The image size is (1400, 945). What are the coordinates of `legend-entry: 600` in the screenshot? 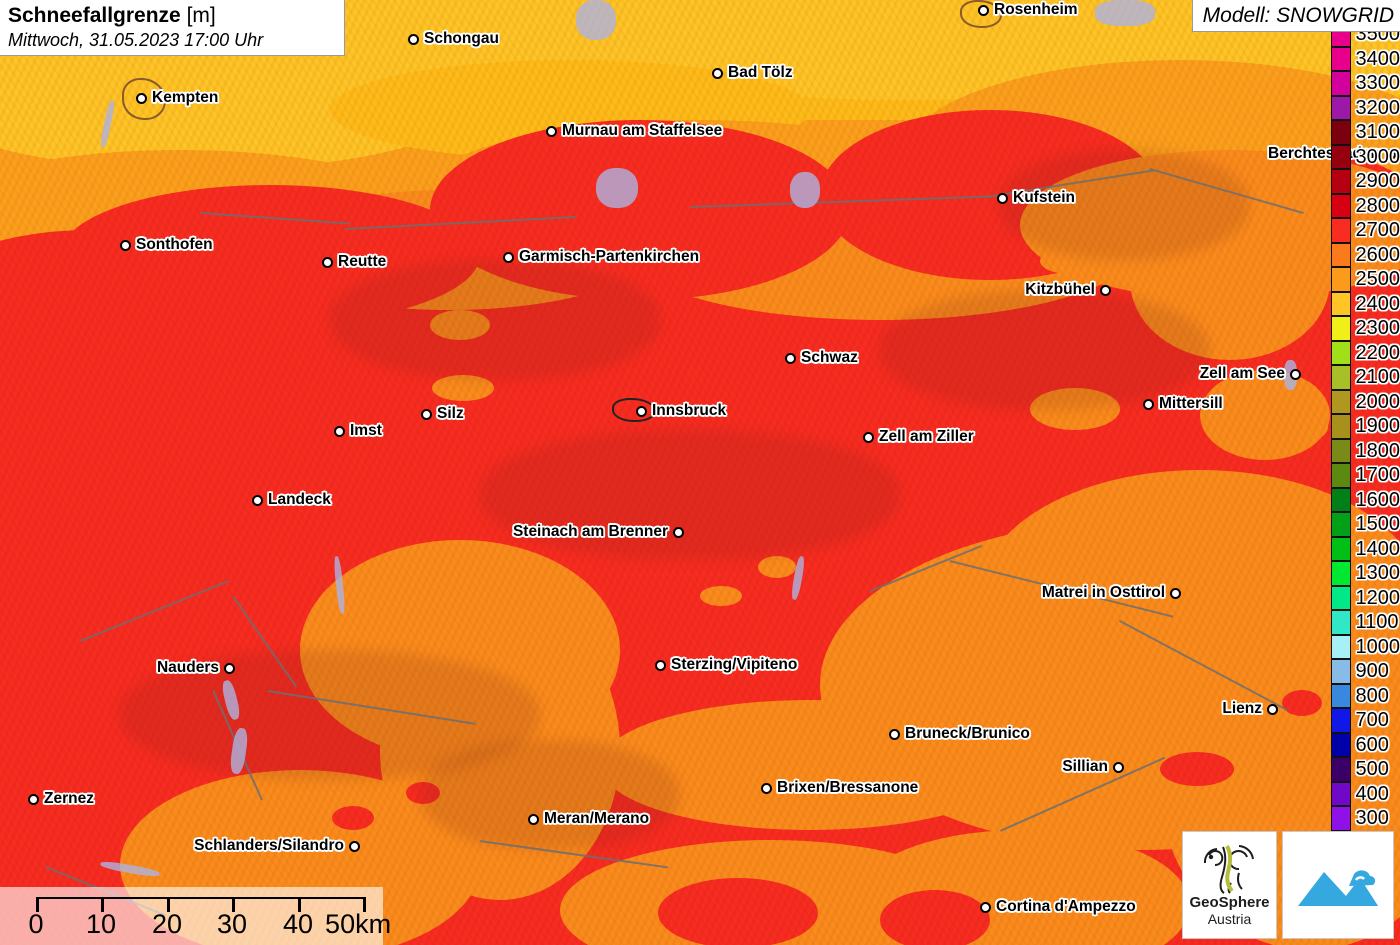 It's located at (1362, 744).